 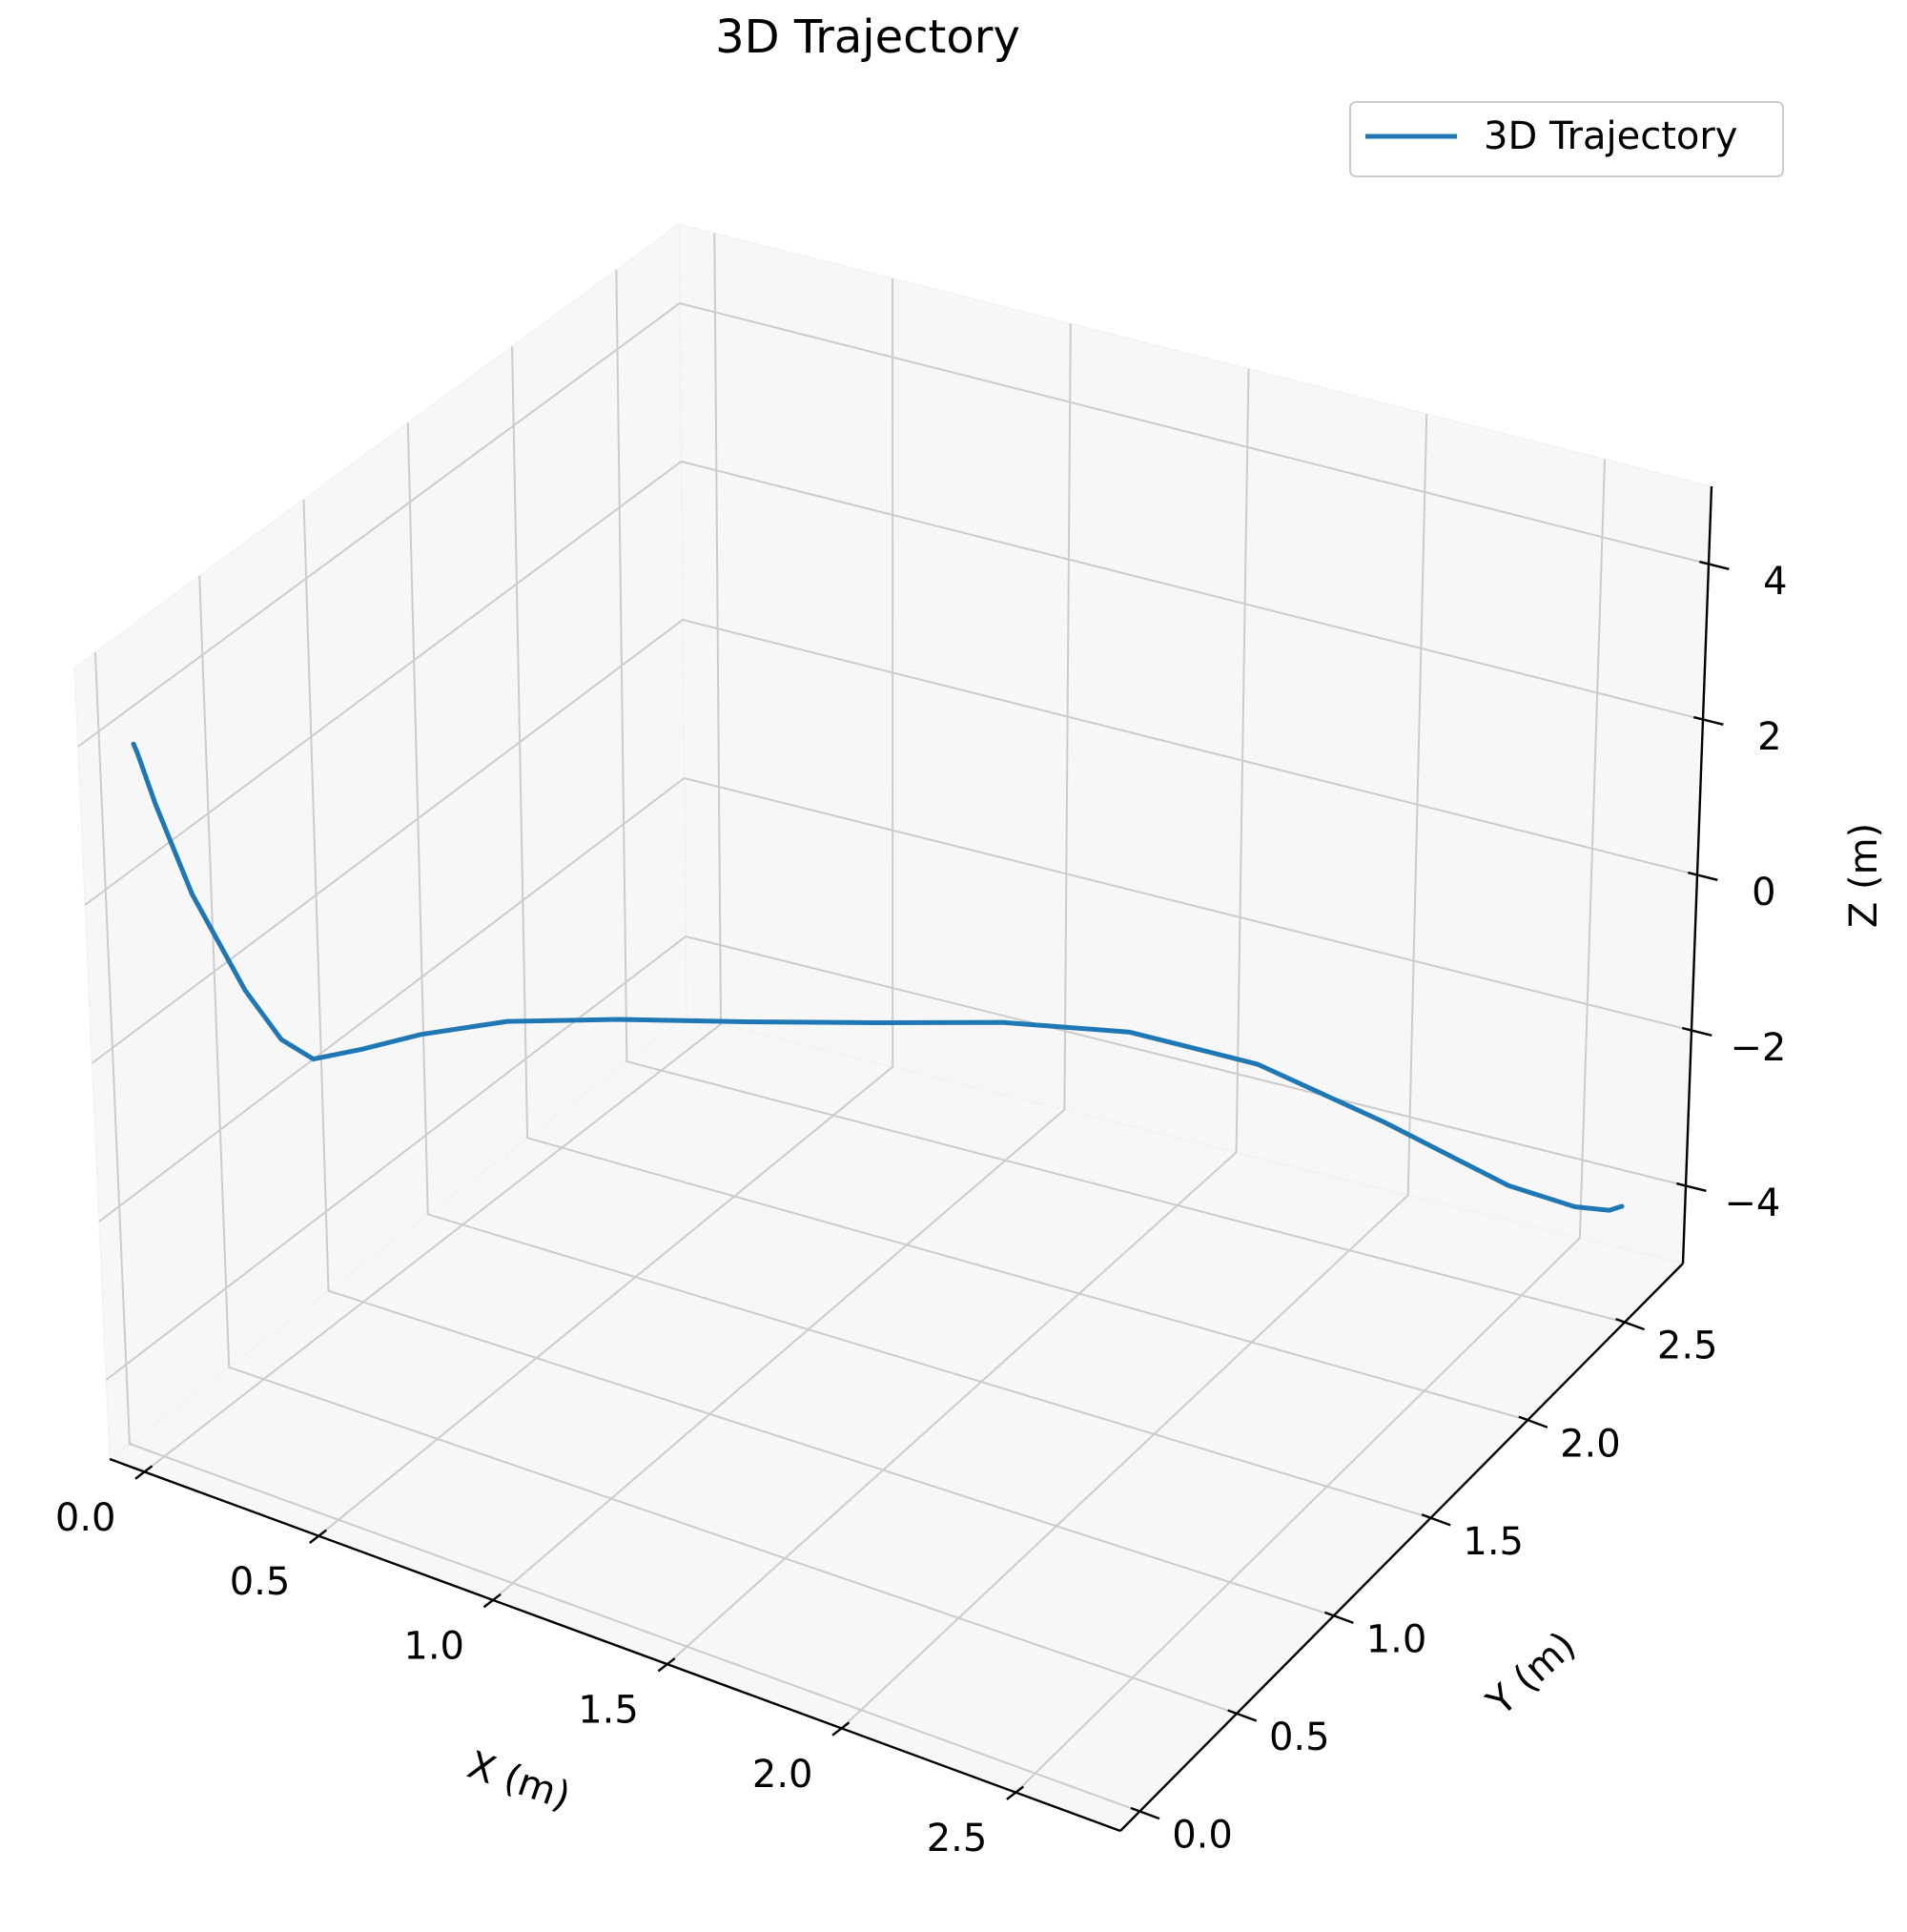 I want to click on x-axis-label: X (m), so click(x=519, y=1781).